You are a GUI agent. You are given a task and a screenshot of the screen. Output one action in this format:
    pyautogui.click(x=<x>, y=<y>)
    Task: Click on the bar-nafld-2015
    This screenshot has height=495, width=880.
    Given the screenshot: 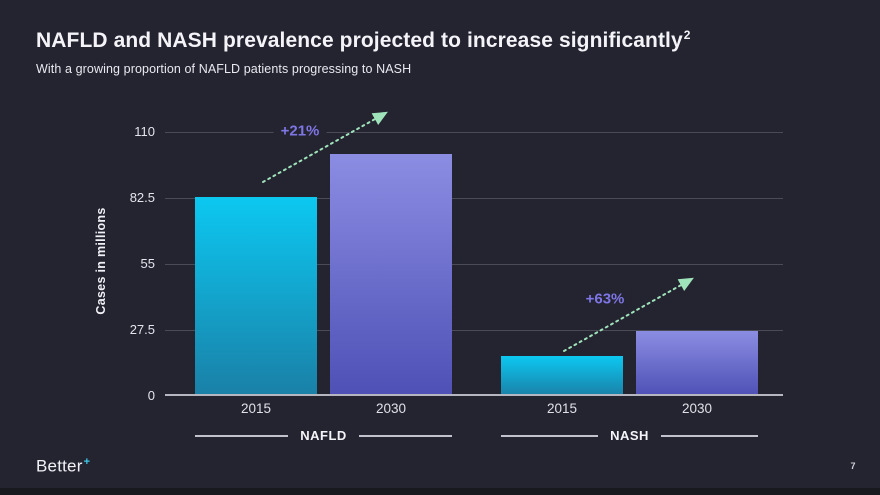 What is the action you would take?
    pyautogui.click(x=256, y=296)
    